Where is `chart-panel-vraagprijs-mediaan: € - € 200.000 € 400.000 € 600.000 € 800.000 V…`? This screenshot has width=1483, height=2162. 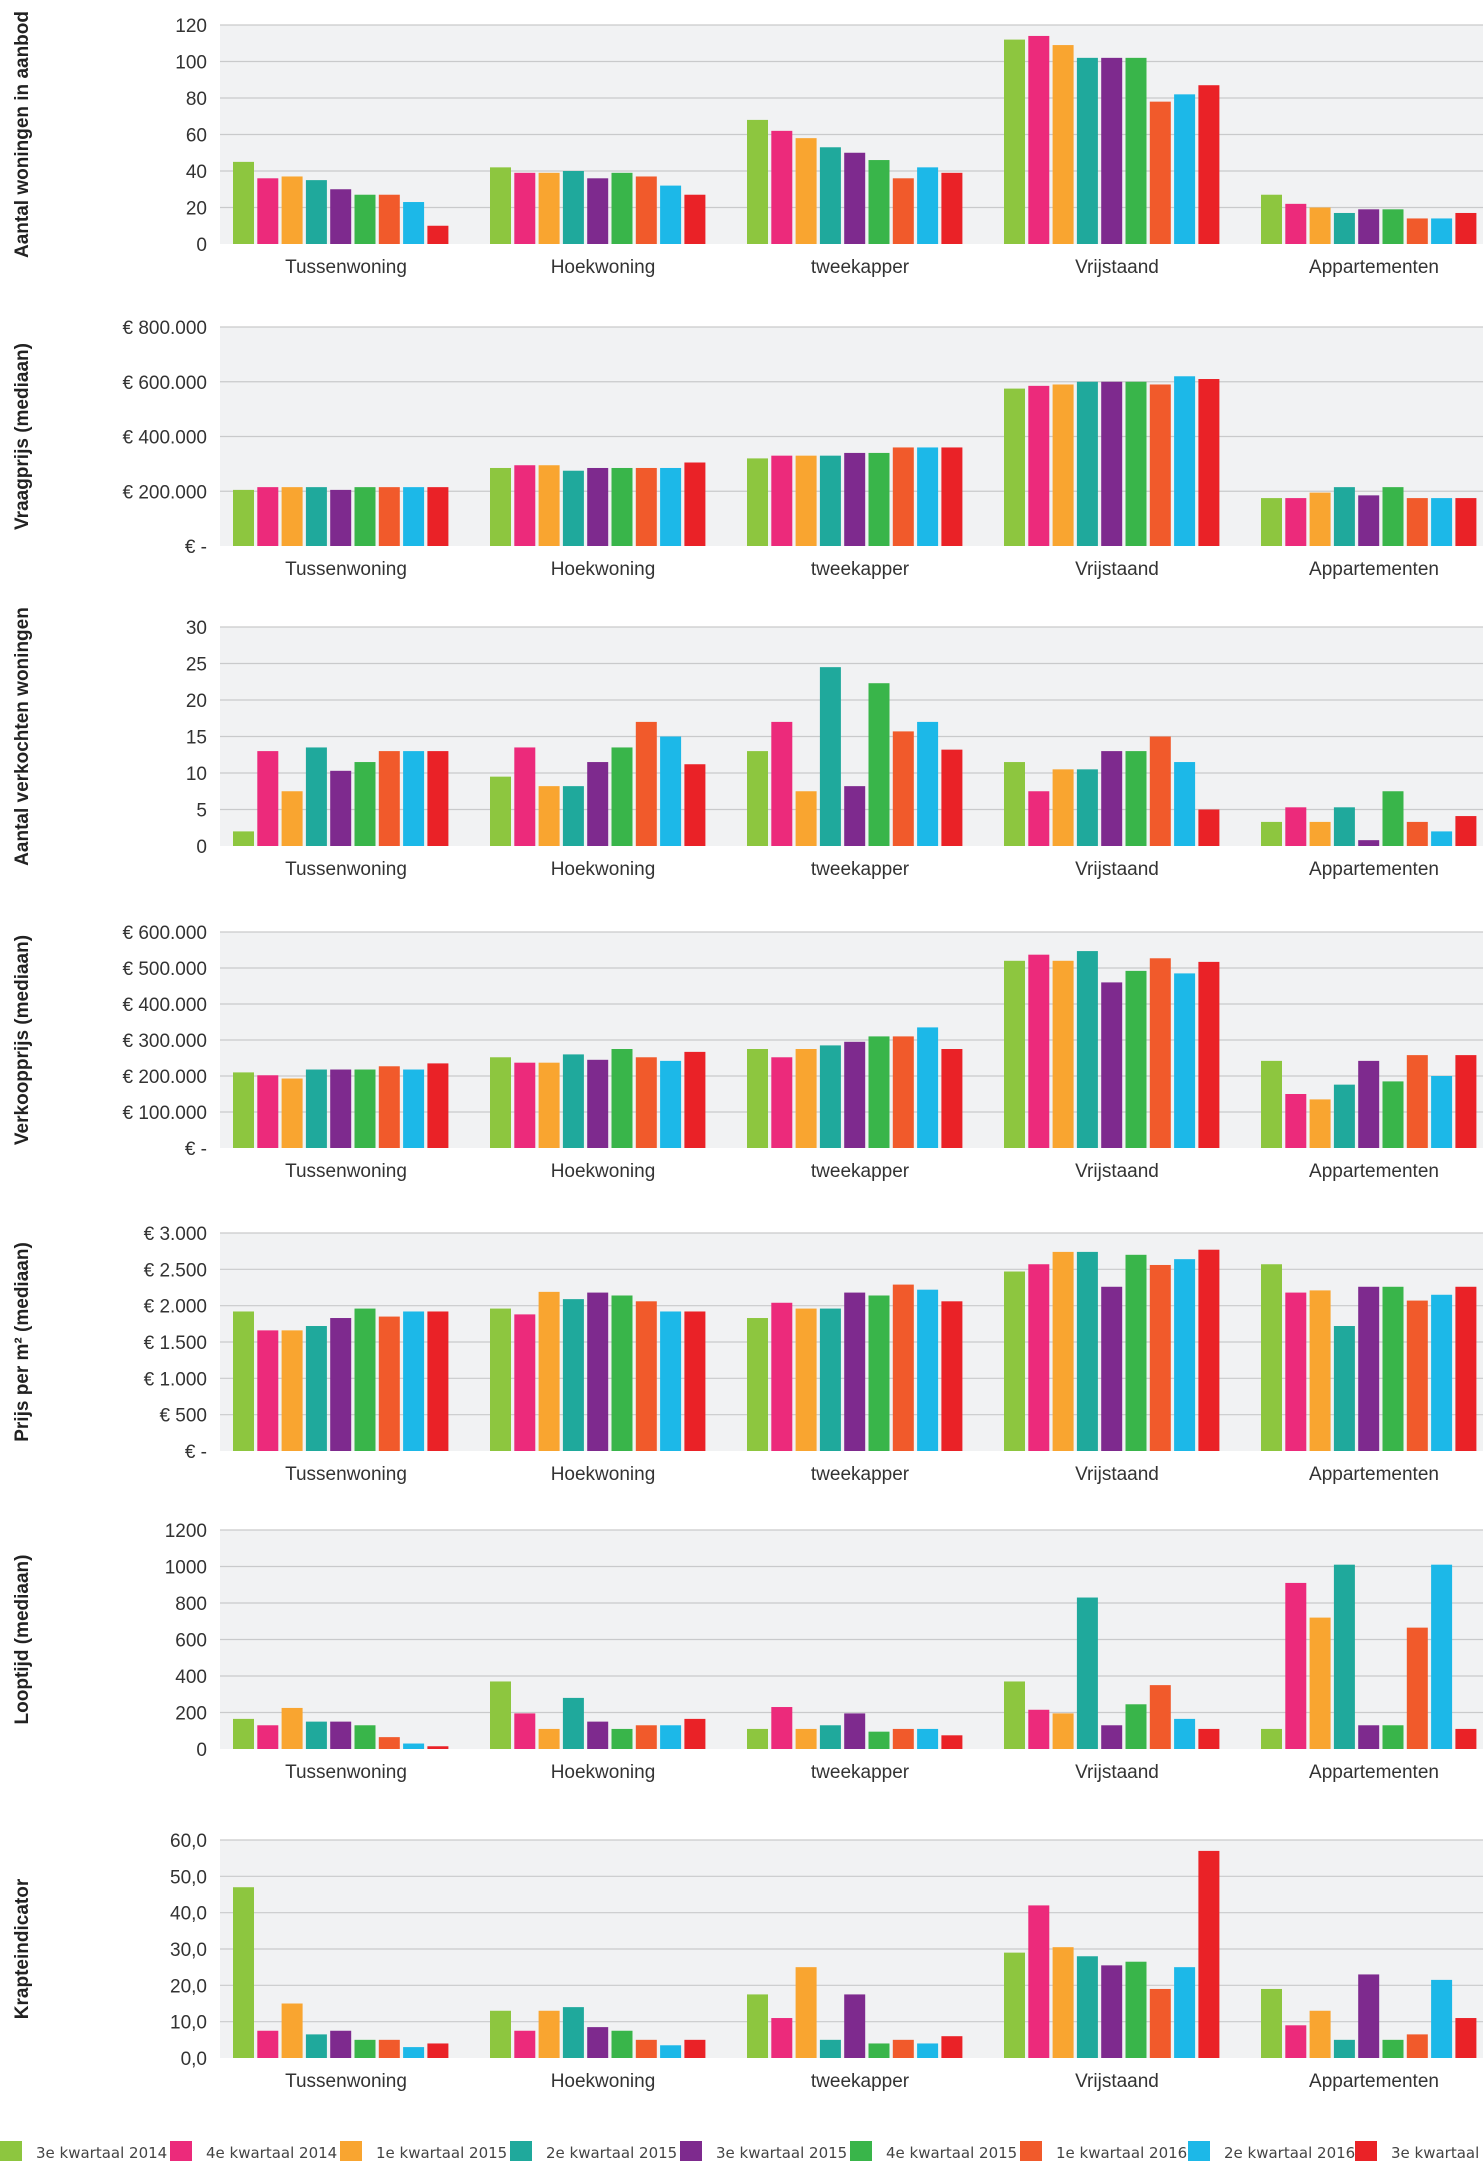 chart-panel-vraagprijs-mediaan: € - € 200.000 € 400.000 € 600.000 € 800.000 V… is located at coordinates (747, 449).